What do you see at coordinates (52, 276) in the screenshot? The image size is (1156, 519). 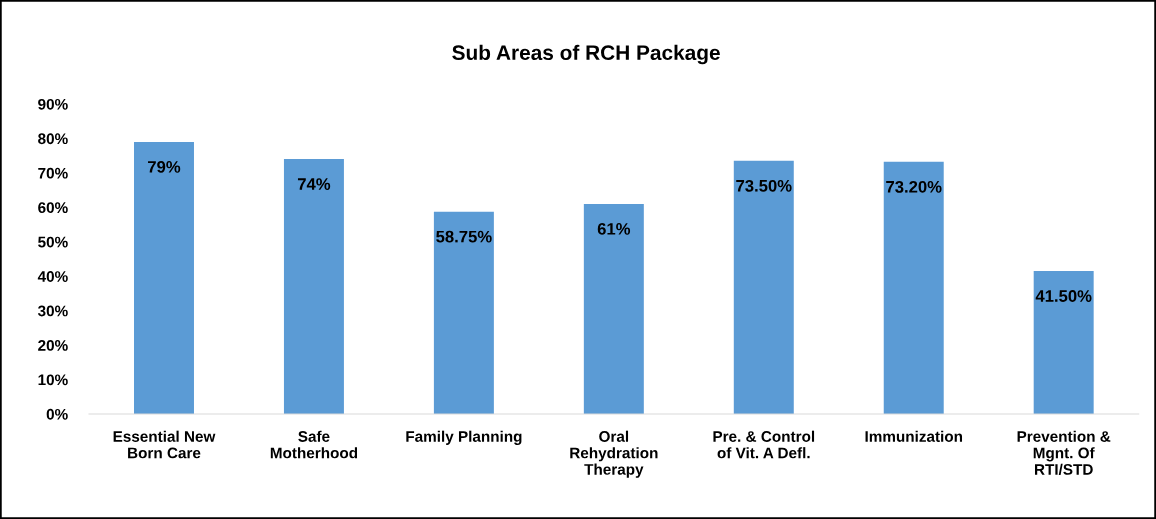 I see `y-tick-label: 40%` at bounding box center [52, 276].